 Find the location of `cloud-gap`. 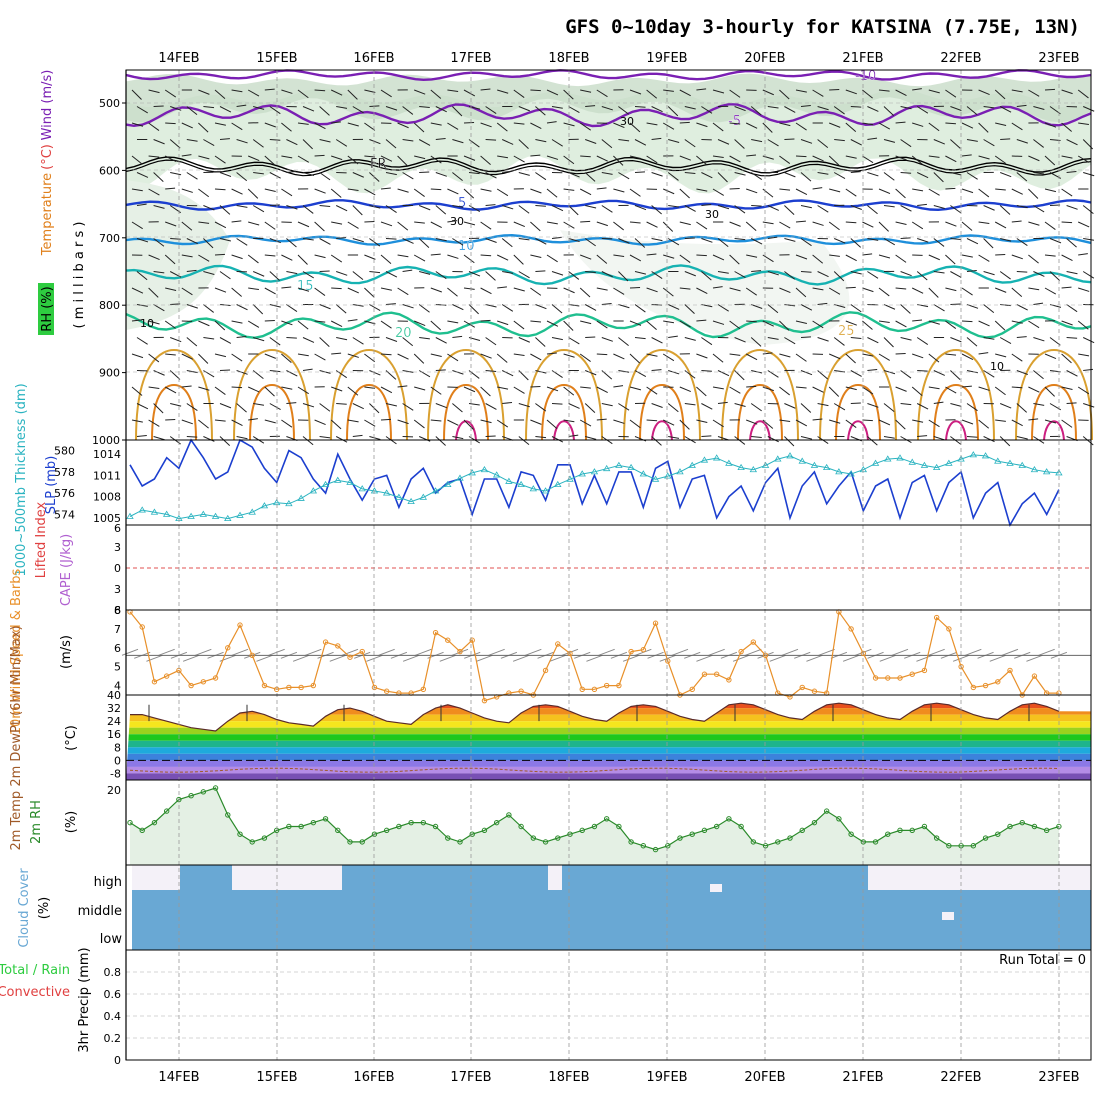

cloud-gap is located at coordinates (948, 916).